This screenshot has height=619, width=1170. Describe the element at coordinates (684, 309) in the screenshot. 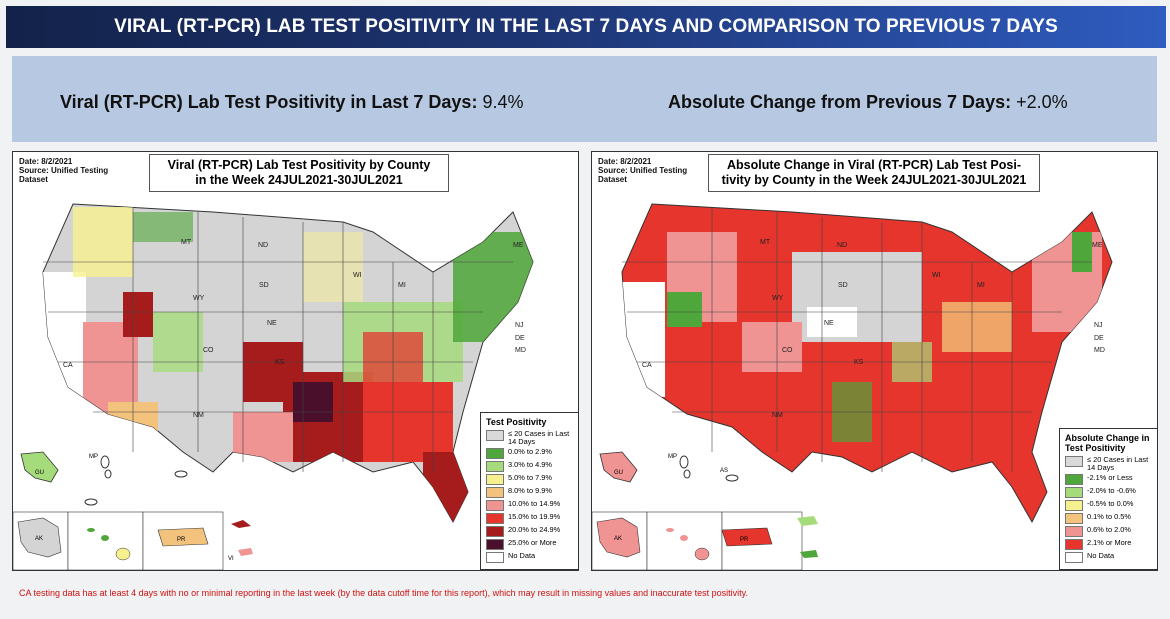

I see `nv-region` at that location.